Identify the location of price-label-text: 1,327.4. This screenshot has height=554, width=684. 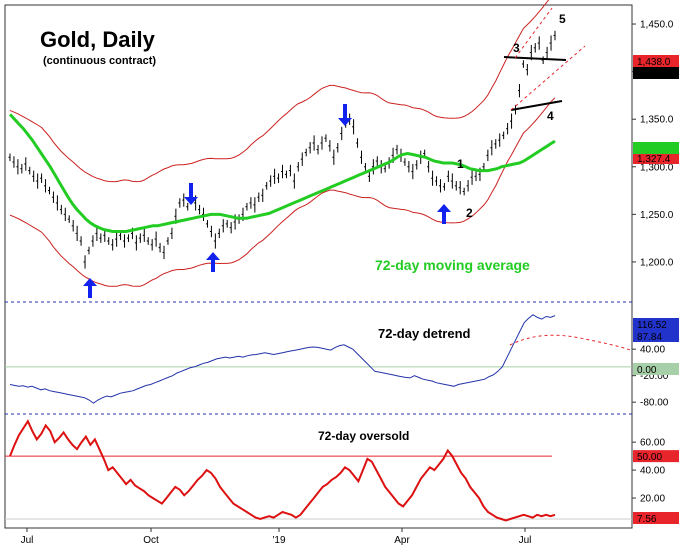
(654, 159).